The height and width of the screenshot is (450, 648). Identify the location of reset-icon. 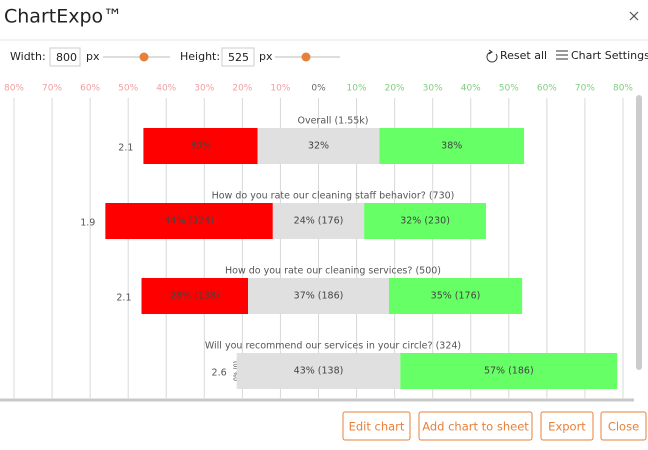
(492, 56).